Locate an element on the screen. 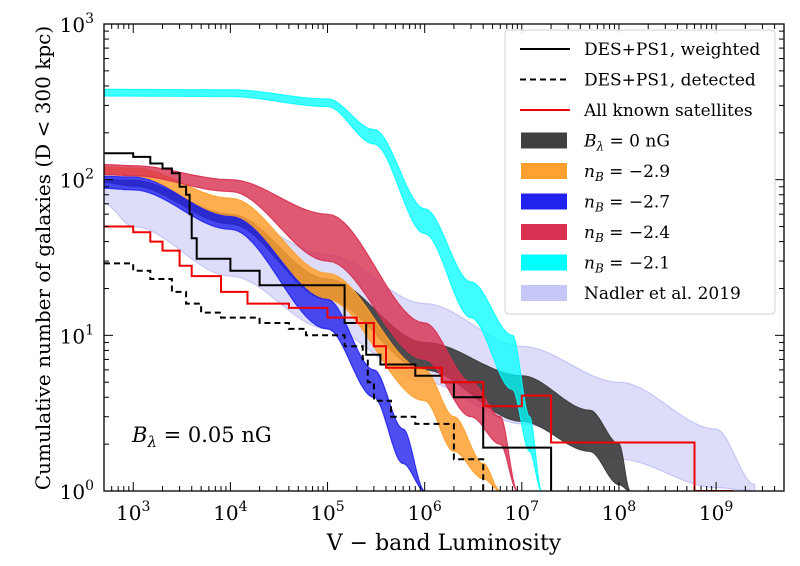 This screenshot has height=566, width=800. legend-label: nB = −2.9 is located at coordinates (627, 173).